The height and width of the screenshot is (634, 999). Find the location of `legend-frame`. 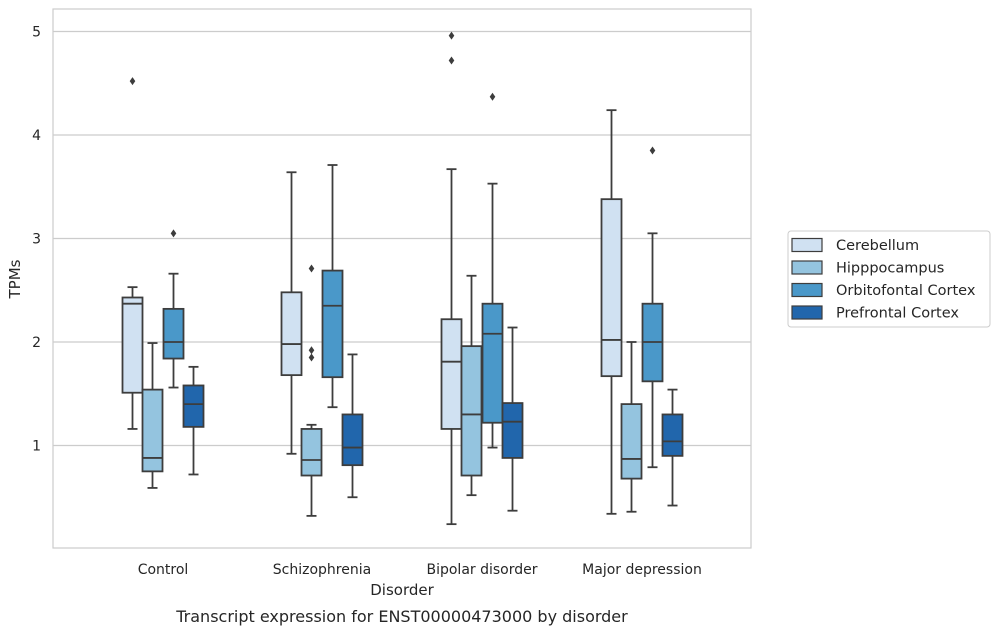

legend-frame is located at coordinates (889, 279).